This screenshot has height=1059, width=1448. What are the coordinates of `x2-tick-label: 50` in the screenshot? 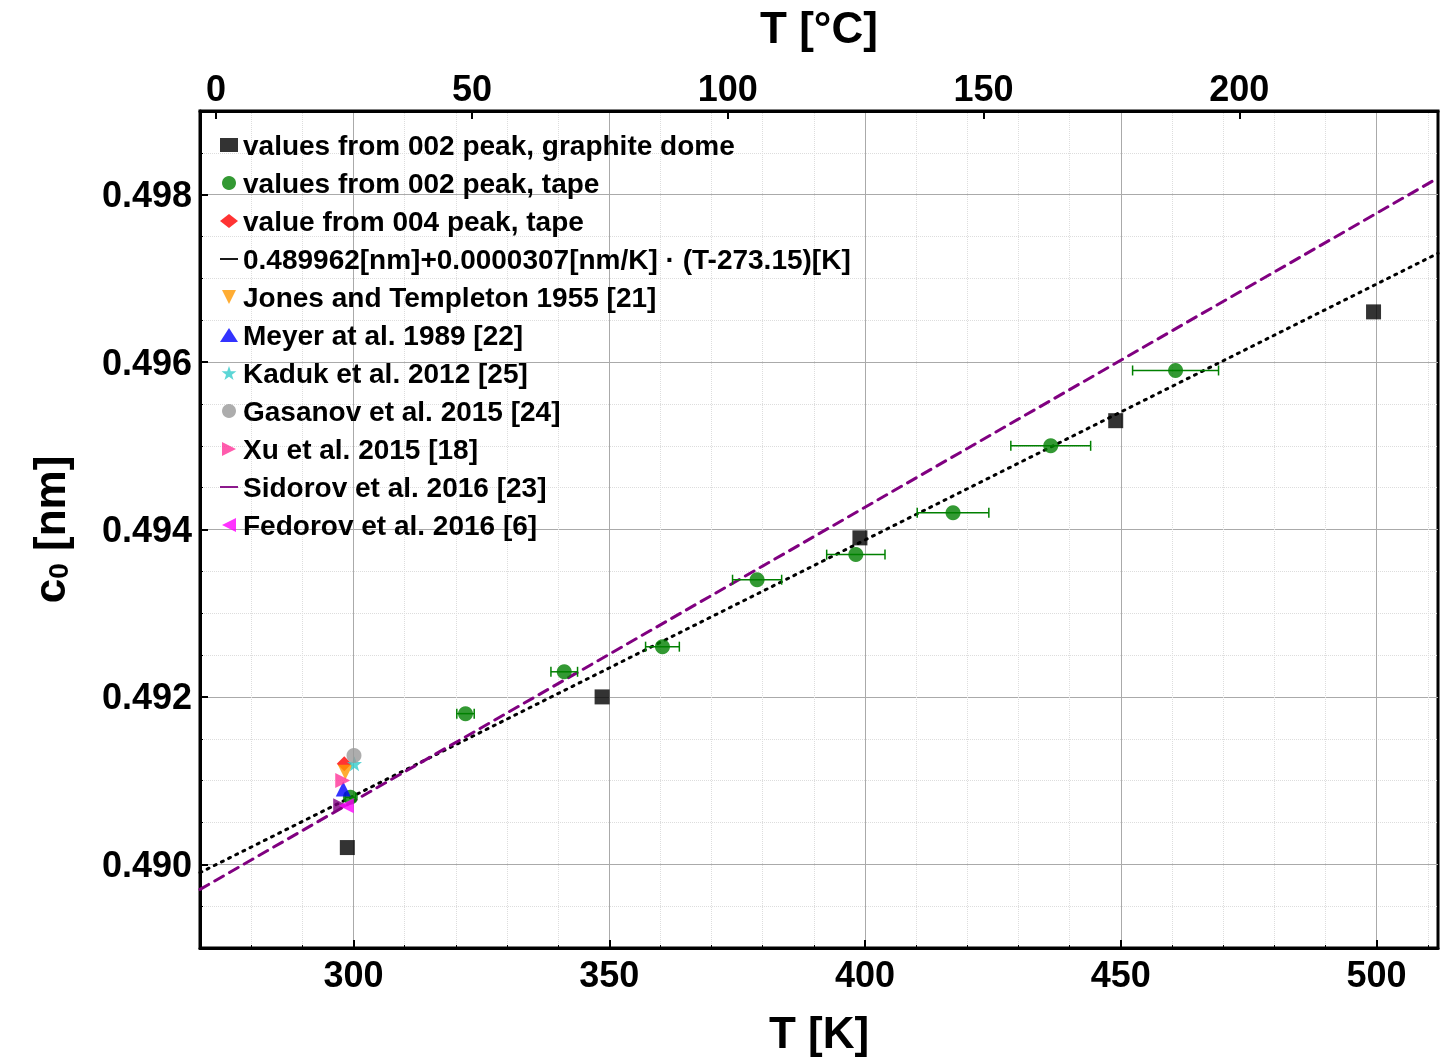 It's located at (471, 88).